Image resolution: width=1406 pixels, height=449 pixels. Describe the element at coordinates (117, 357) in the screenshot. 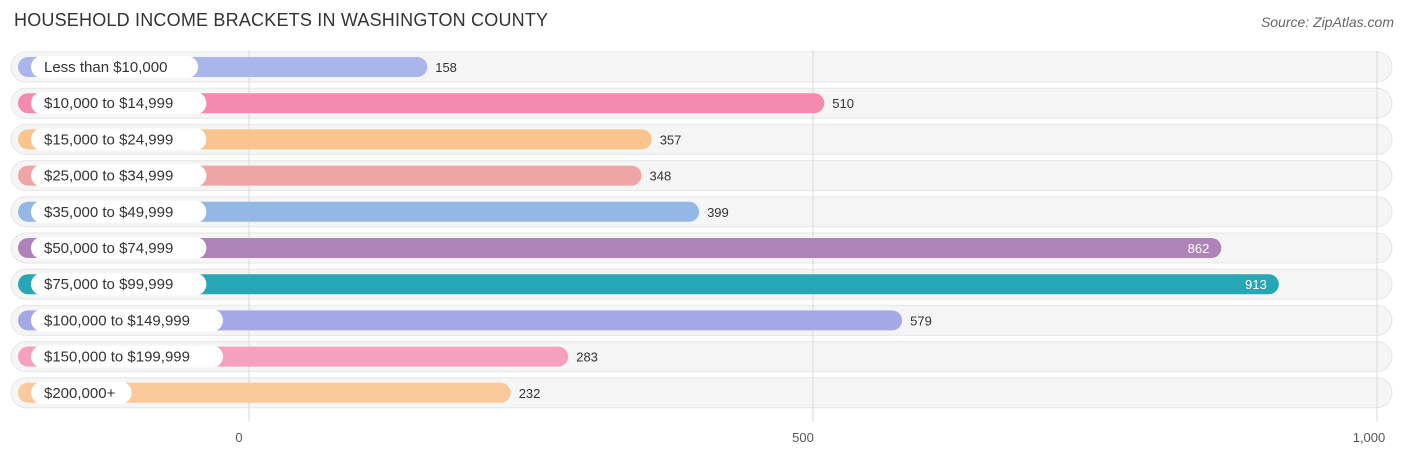

I see `category-label: $150,000 to $199,999` at that location.